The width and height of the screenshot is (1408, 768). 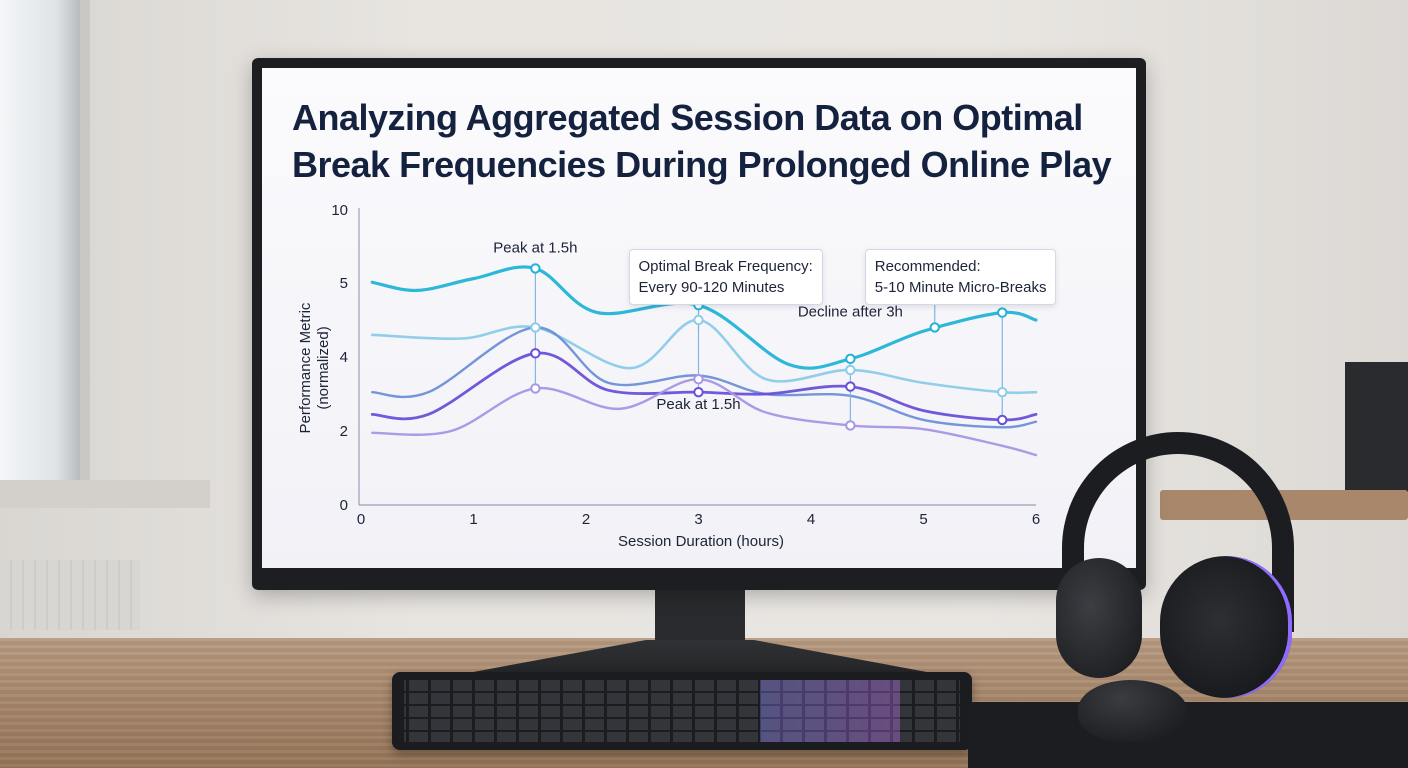 I want to click on headphones-left-cup, so click(x=1099, y=618).